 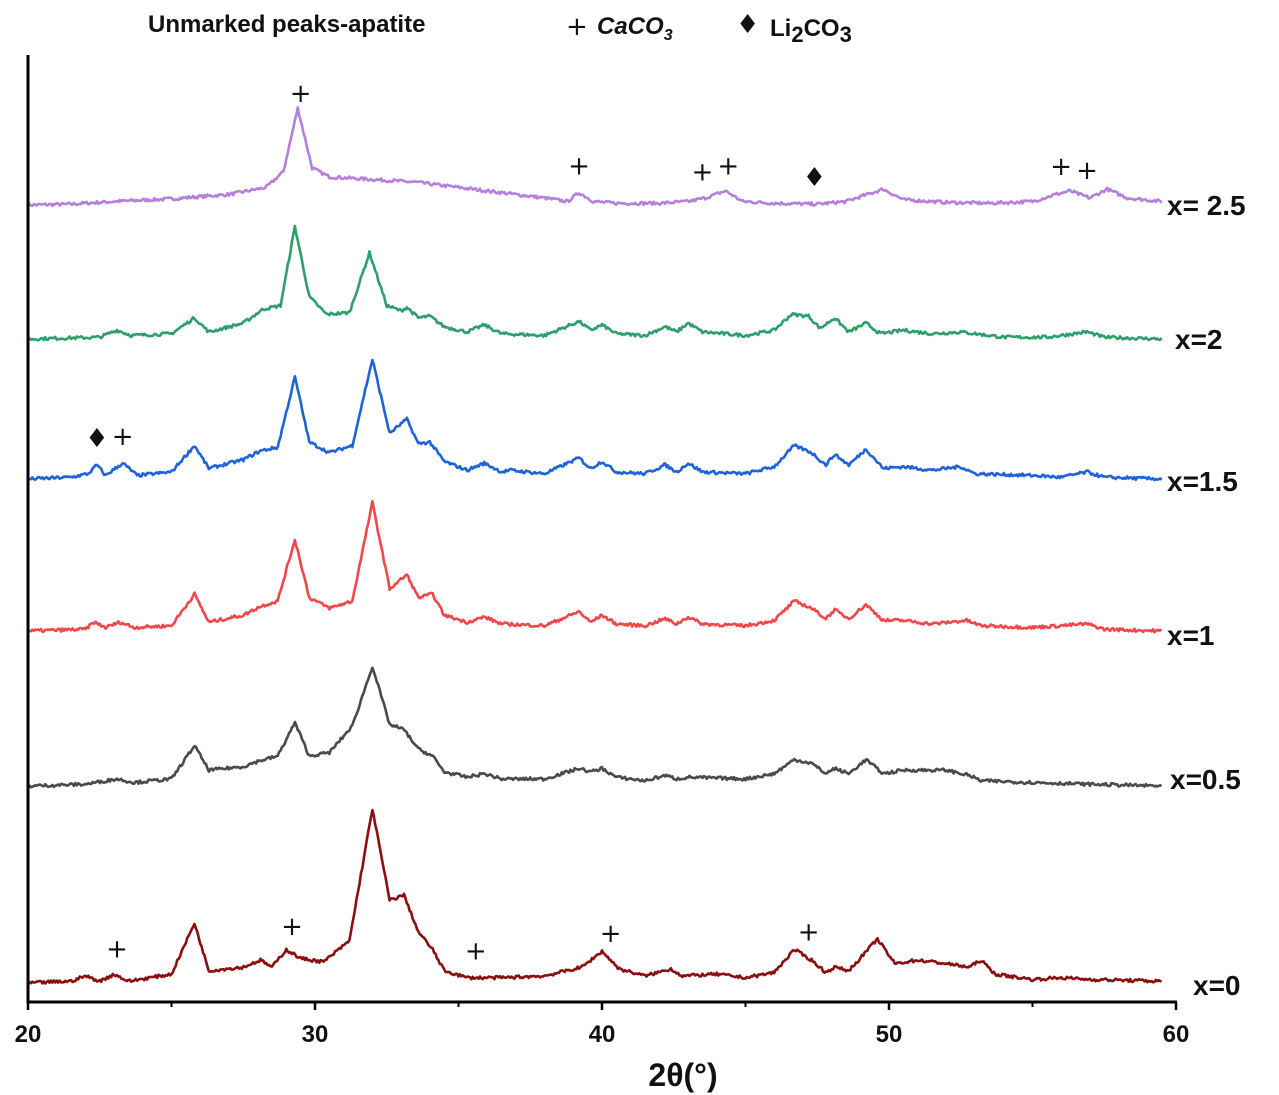 I want to click on legend-li2co3-symbol: ♦, so click(x=747, y=25).